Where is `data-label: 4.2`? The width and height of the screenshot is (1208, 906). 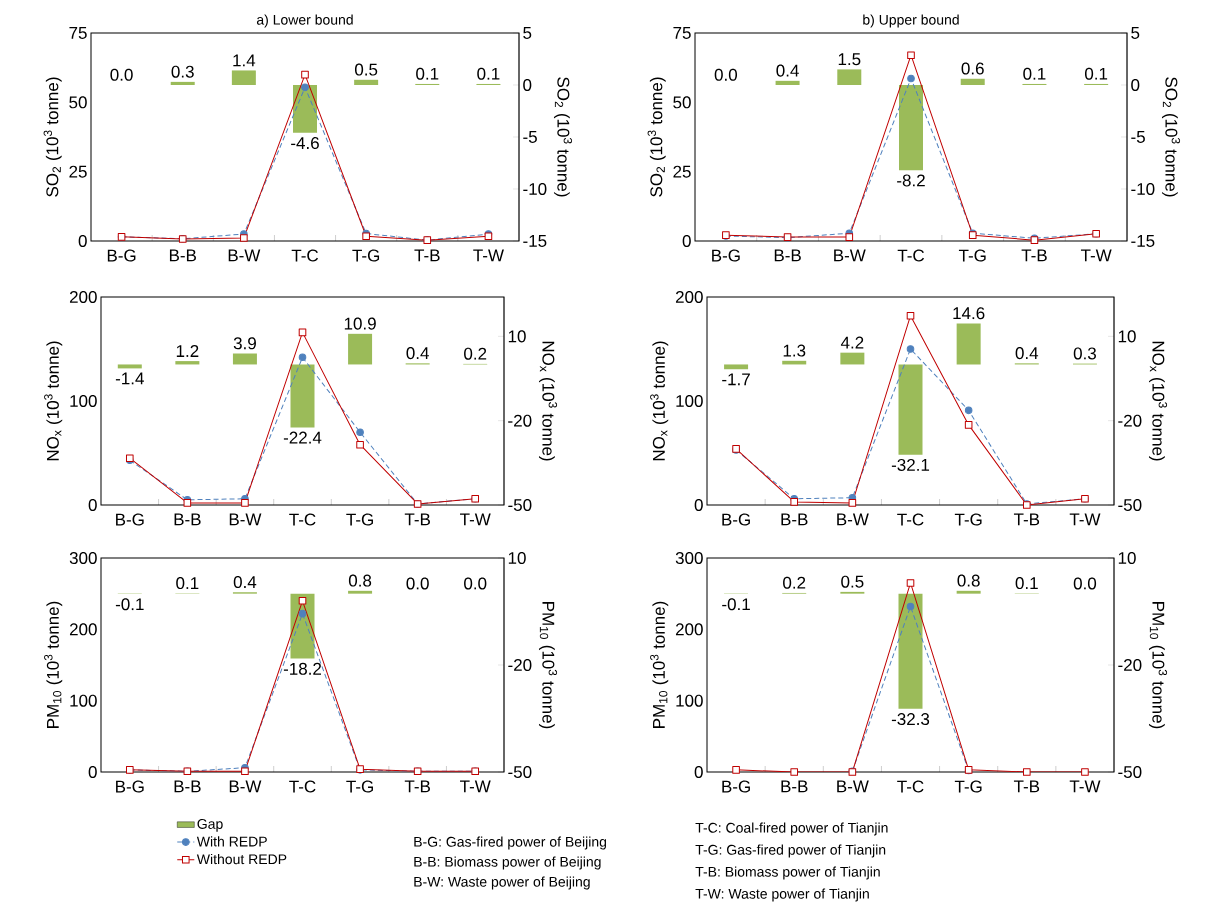
data-label: 4.2 is located at coordinates (852, 342).